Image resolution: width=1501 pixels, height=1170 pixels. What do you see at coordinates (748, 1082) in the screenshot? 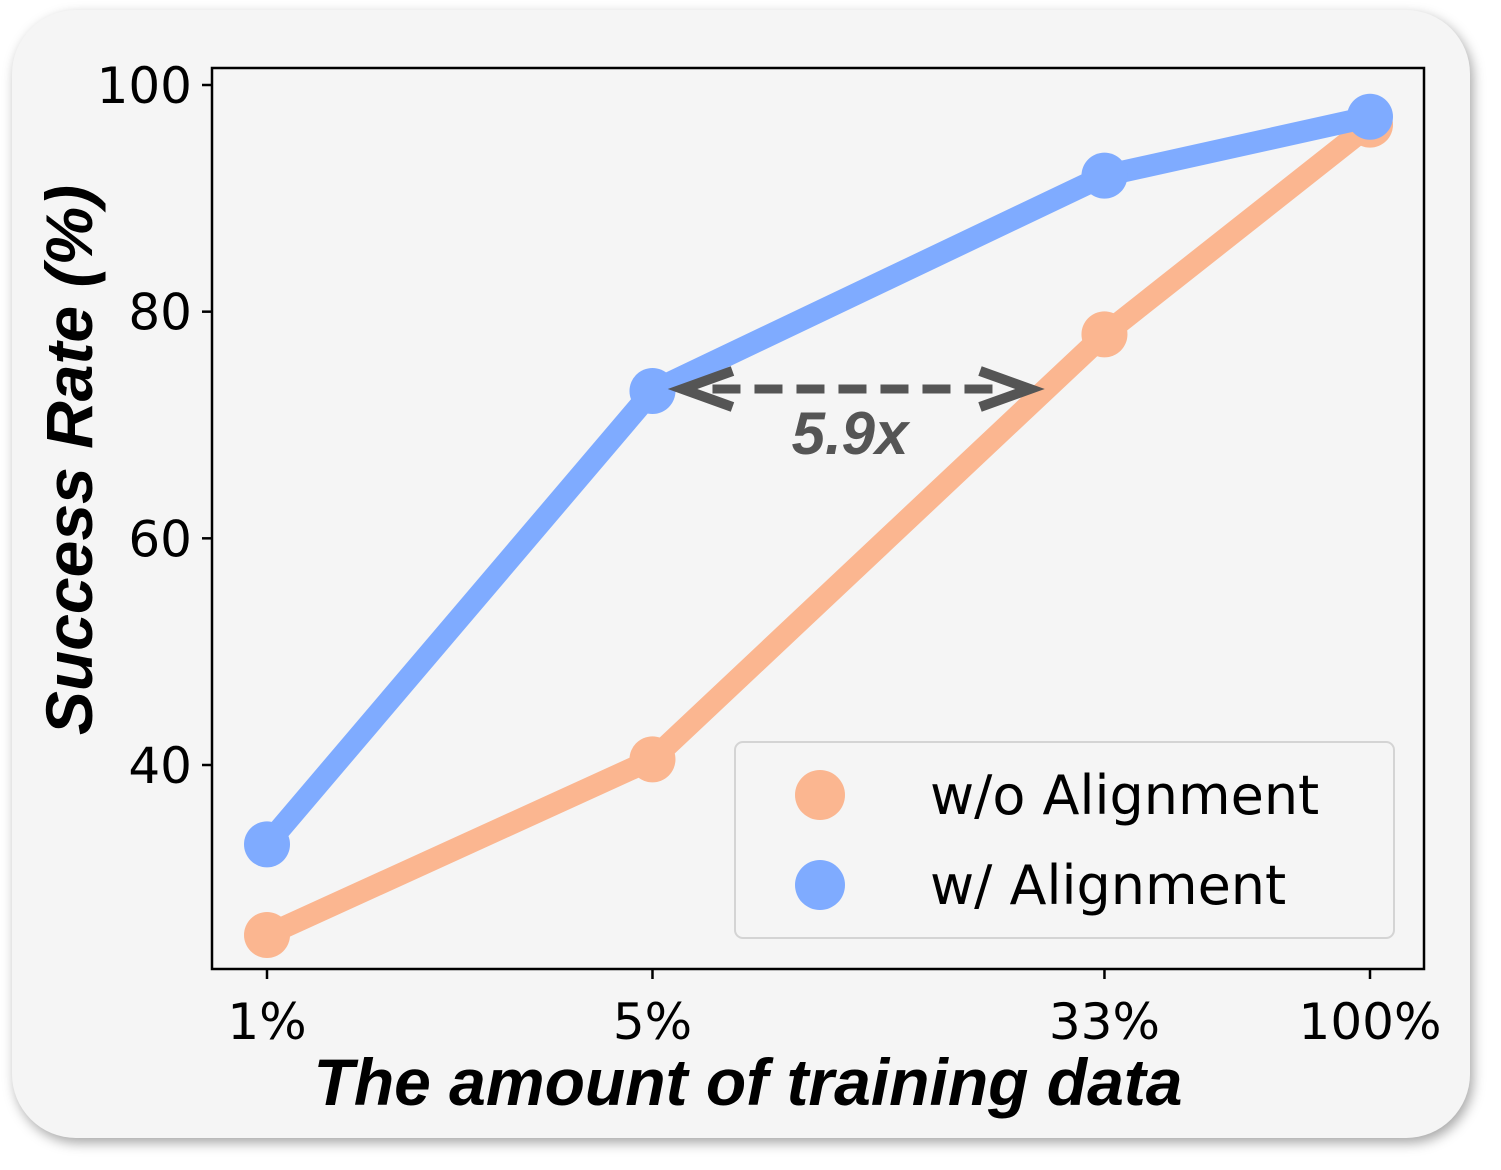
I see `x-axis-title: The amount of training data` at bounding box center [748, 1082].